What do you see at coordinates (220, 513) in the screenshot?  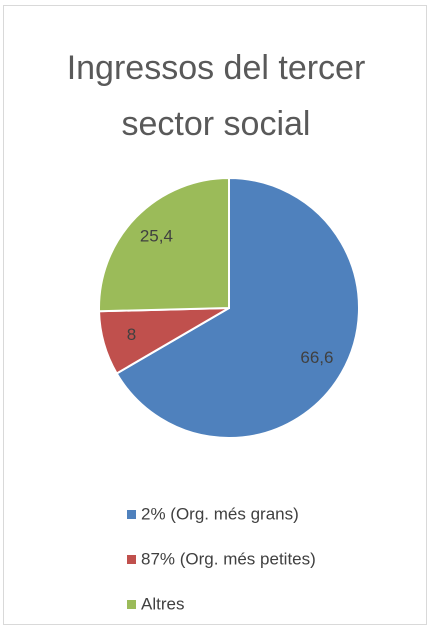 I see `legend-label: 2% (Org. més grans)` at bounding box center [220, 513].